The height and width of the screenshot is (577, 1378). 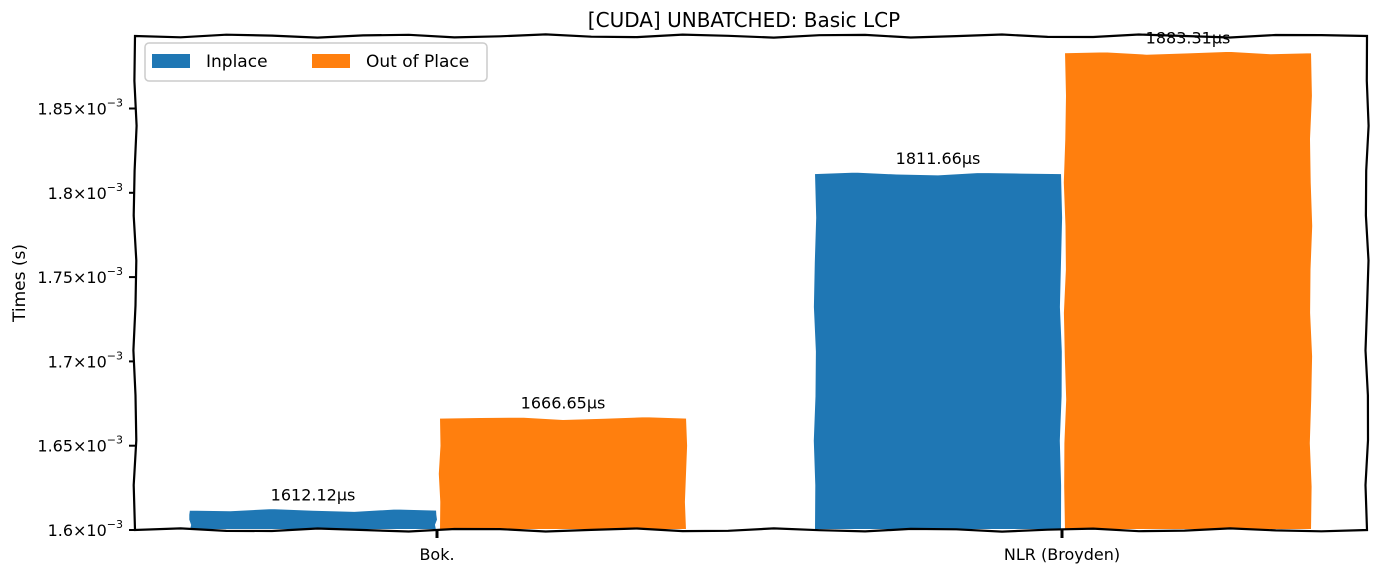 I want to click on x-tick-label-bok: Bok., so click(x=436, y=554).